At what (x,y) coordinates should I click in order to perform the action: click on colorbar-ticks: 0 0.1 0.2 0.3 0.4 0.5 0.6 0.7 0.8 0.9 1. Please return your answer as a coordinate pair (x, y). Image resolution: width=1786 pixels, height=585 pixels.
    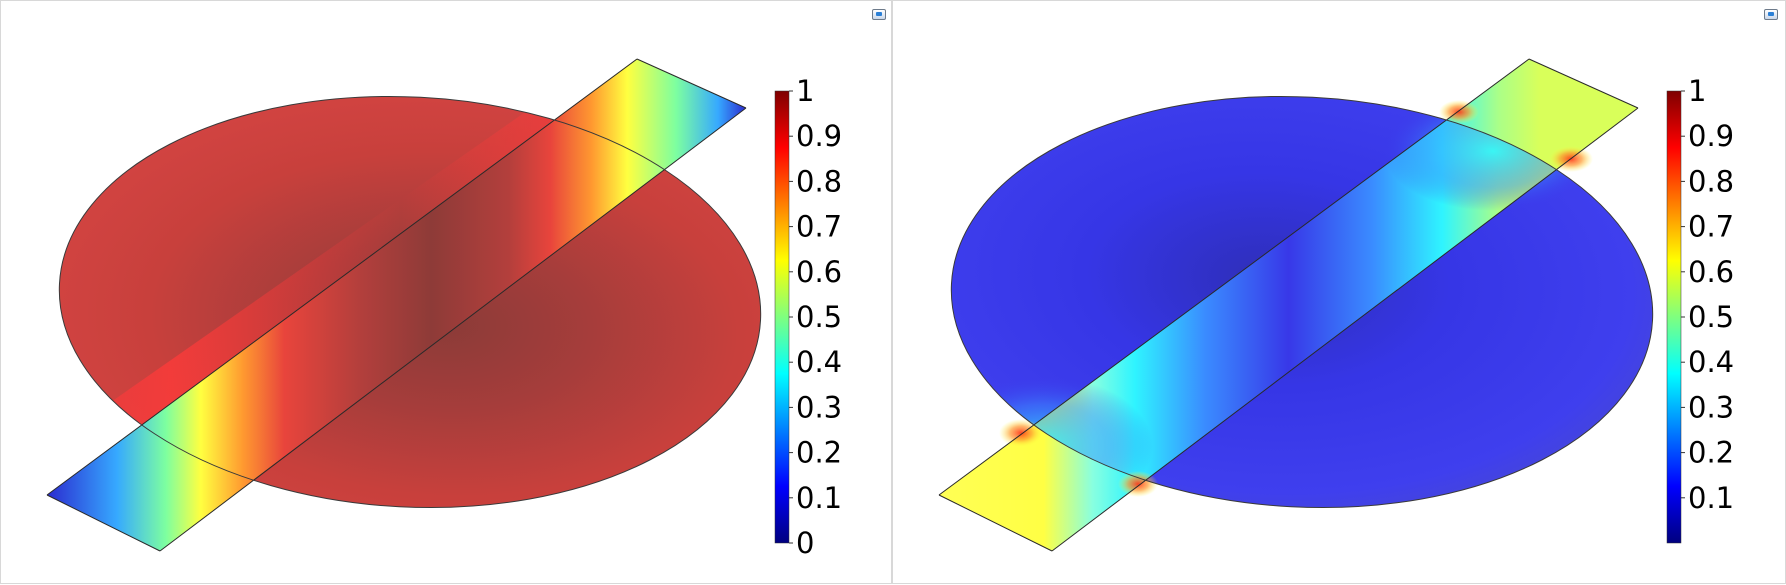
    Looking at the image, I should click on (815, 317).